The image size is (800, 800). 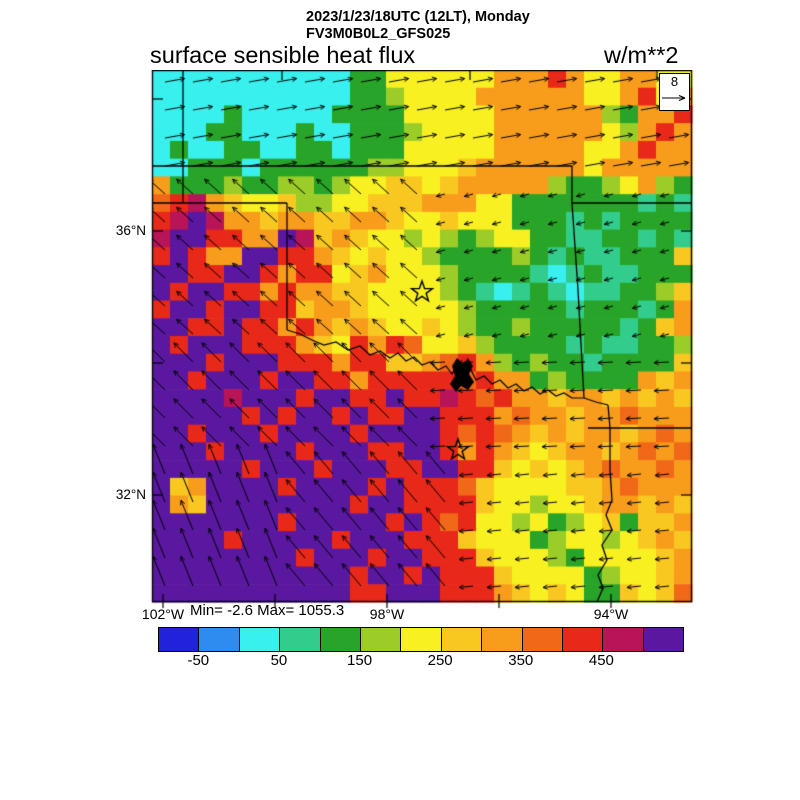 What do you see at coordinates (163, 614) in the screenshot?
I see `lon-tick-label: 102°W` at bounding box center [163, 614].